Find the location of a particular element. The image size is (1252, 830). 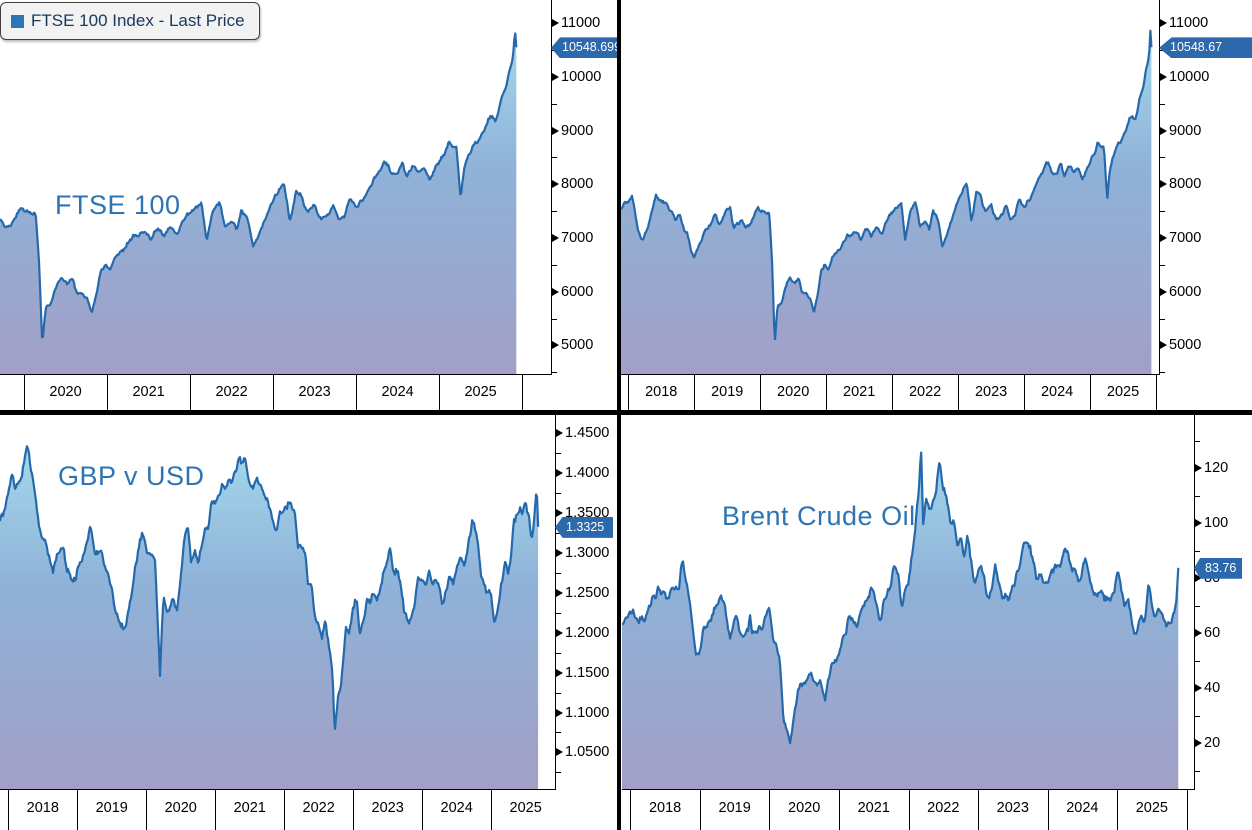

y-tick-label: 1.3000 is located at coordinates (587, 552).